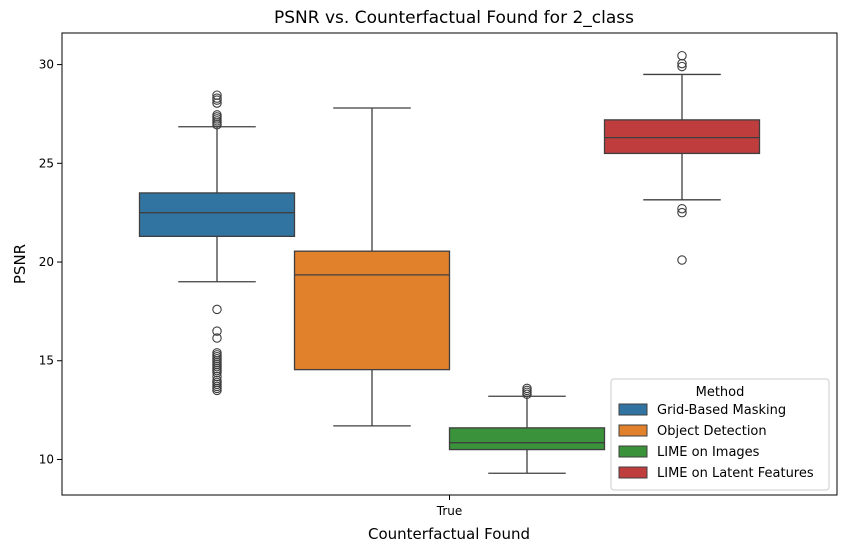 Image resolution: width=845 pixels, height=552 pixels. I want to click on box-object-detection, so click(372, 267).